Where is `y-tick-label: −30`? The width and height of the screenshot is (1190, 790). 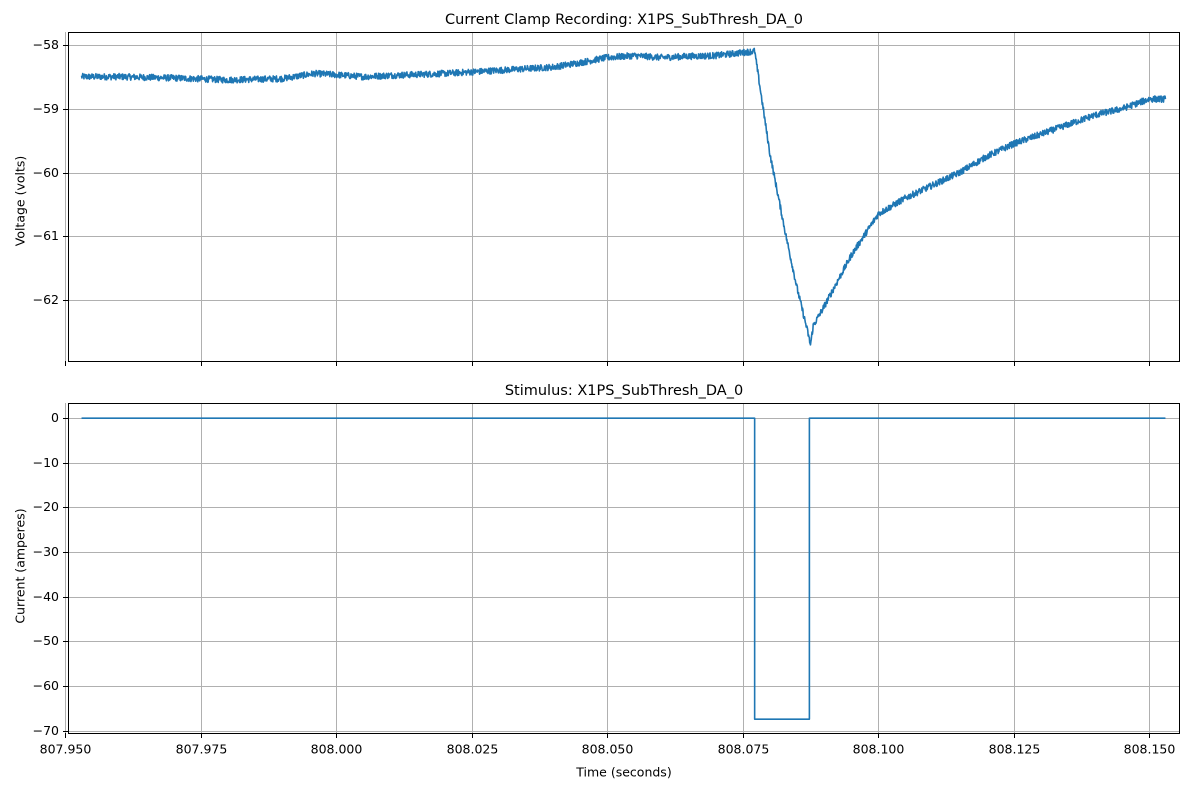
y-tick-label: −30 is located at coordinates (46, 551).